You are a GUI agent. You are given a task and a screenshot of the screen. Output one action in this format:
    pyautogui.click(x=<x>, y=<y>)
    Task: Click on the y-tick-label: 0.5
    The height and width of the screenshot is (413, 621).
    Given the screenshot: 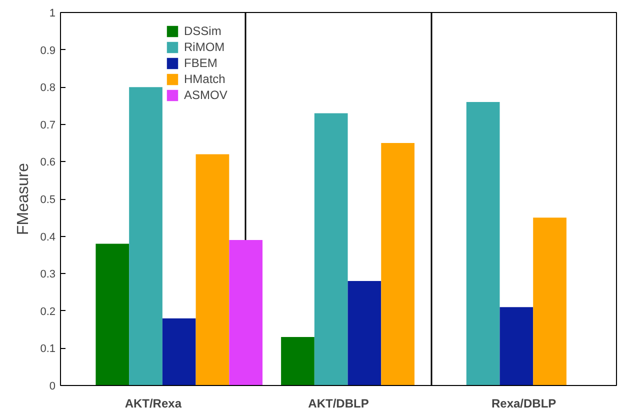 What is the action you would take?
    pyautogui.click(x=48, y=200)
    